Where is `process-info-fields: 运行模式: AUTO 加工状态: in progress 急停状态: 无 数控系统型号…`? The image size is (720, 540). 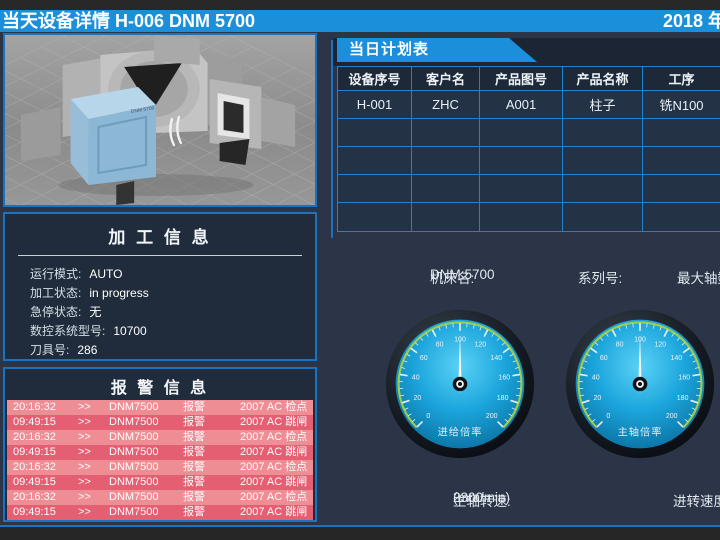 process-info-fields: 运行模式: AUTO 加工状态: in progress 急停状态: 无 数控系统型号… is located at coordinates (160, 308).